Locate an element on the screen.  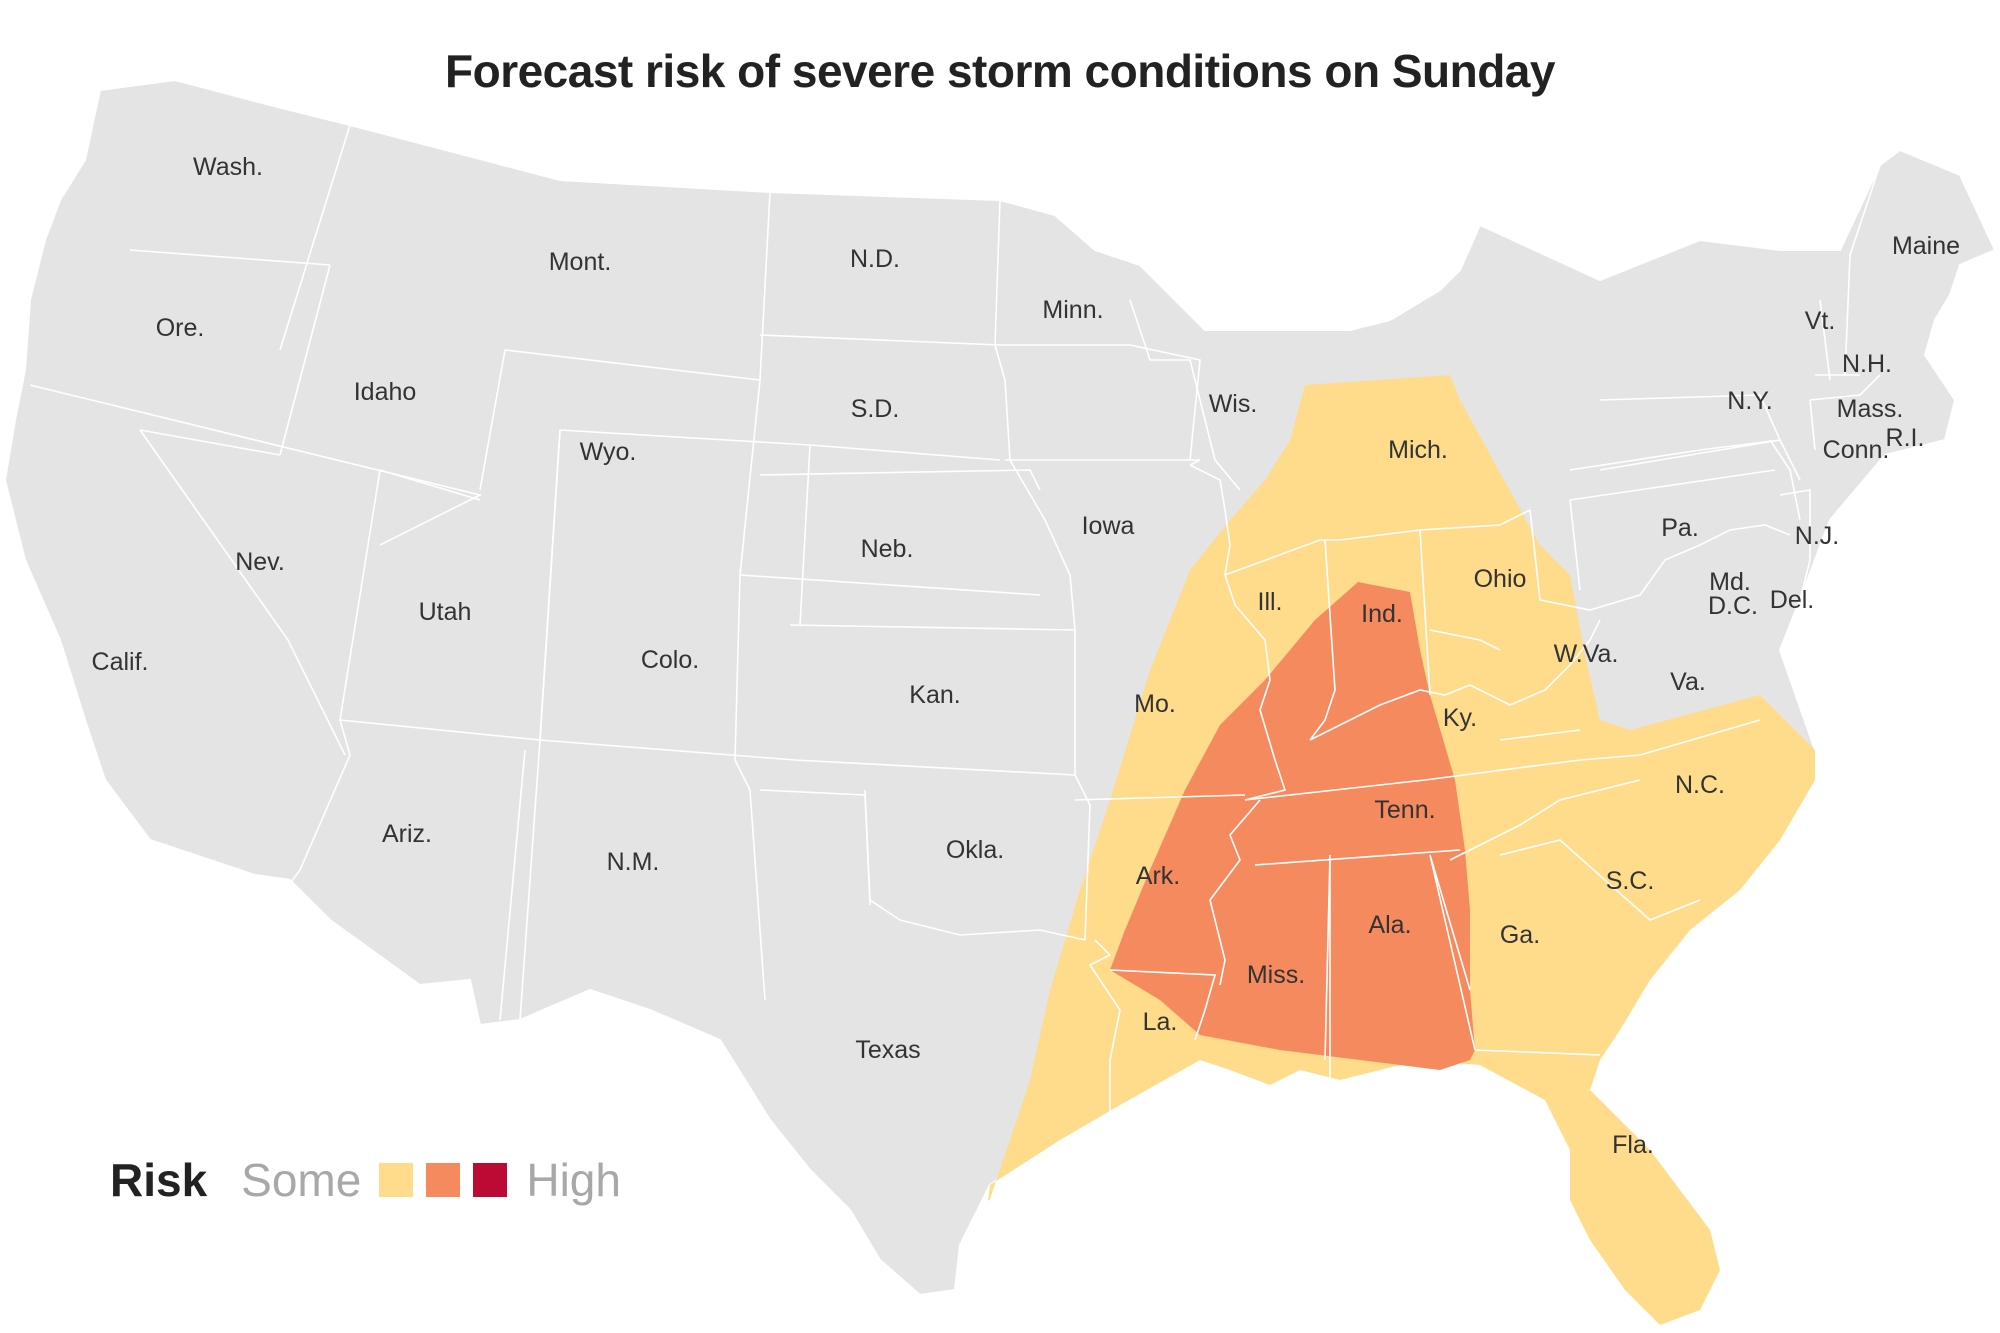
state-label-wva: W.Va. is located at coordinates (1586, 654).